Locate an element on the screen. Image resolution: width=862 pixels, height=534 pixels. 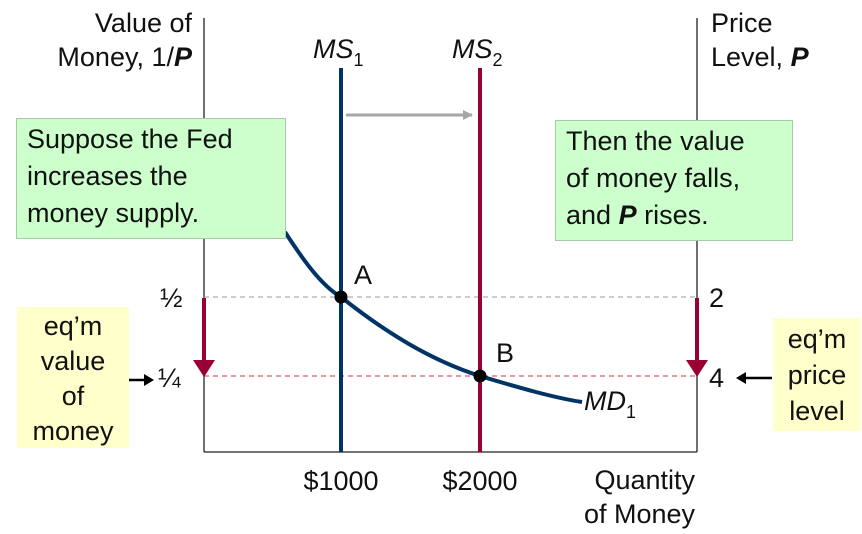
left-callout-line: money supply. is located at coordinates (113, 213).